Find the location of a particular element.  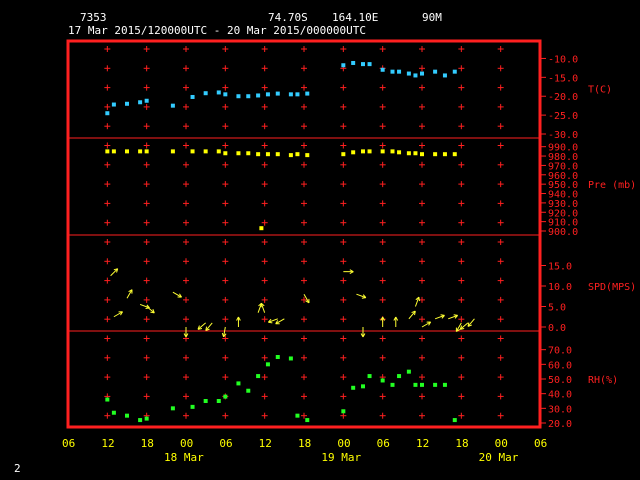

station-id: 7353 is located at coordinates (93, 17).